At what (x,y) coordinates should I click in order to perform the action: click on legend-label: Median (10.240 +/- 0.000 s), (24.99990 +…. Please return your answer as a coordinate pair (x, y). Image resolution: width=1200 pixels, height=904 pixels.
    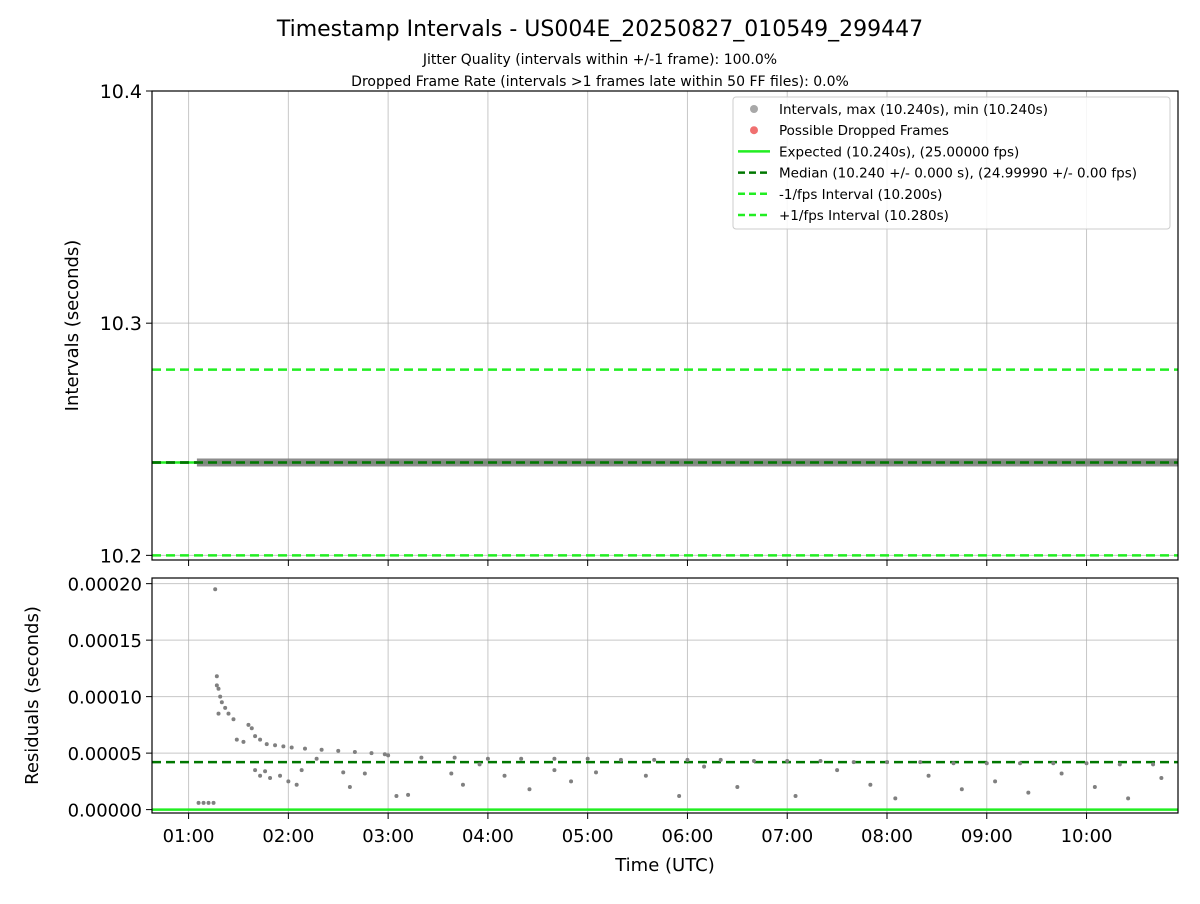
    Looking at the image, I should click on (958, 174).